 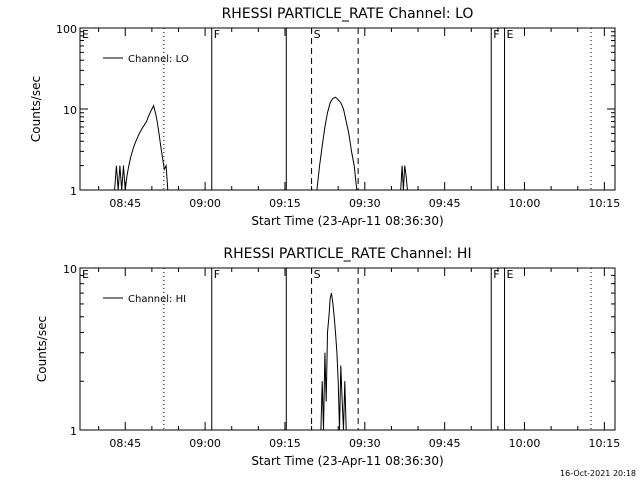 What do you see at coordinates (598, 473) in the screenshot?
I see `footer-timestamp: 16-Oct-2021 20:18` at bounding box center [598, 473].